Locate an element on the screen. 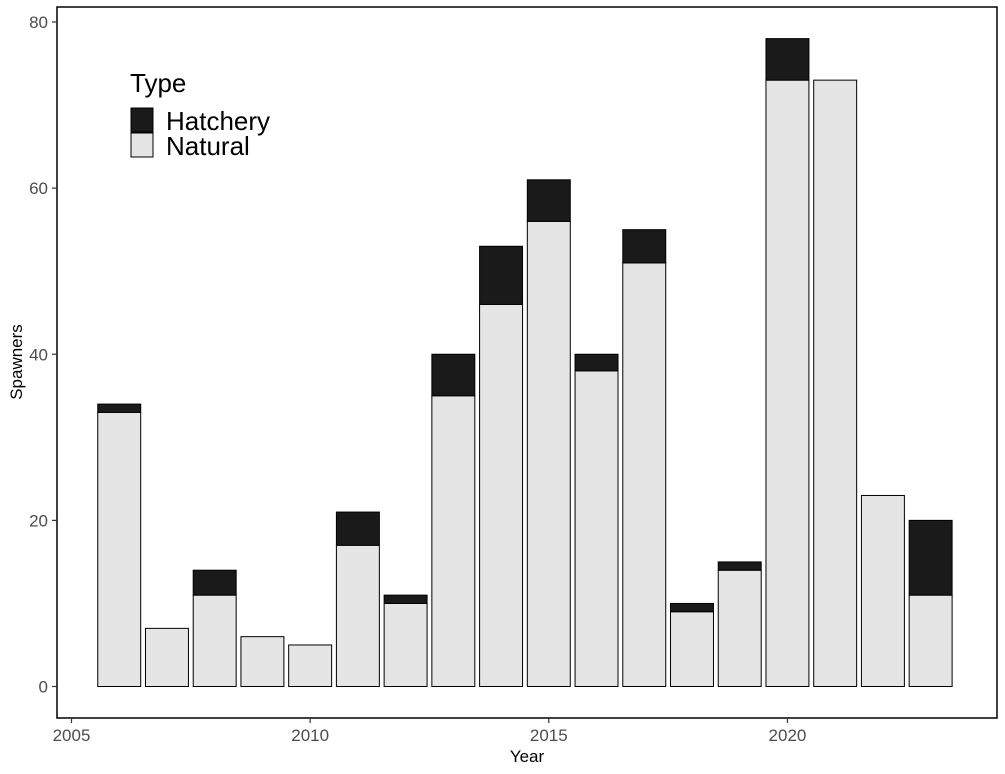 The image size is (1005, 774). legend-swatch-hatchery is located at coordinates (142, 120).